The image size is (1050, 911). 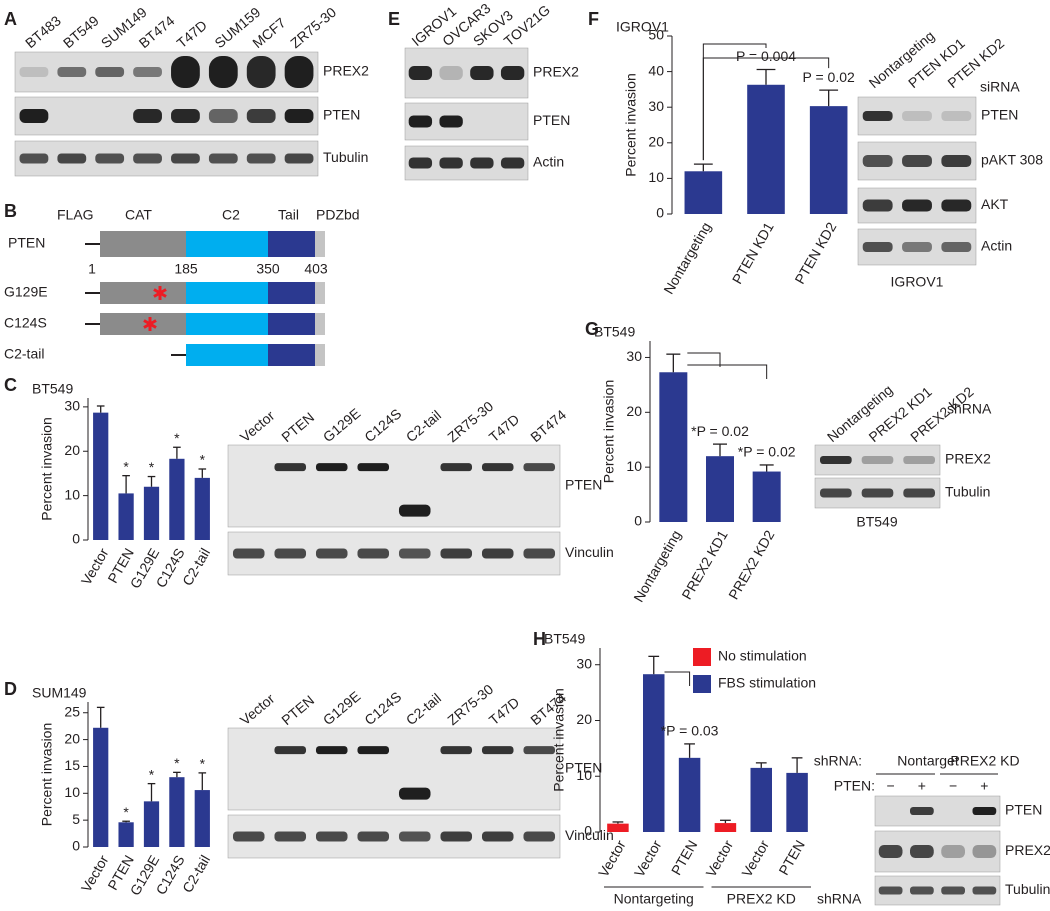 What do you see at coordinates (59, 693) in the screenshot?
I see `chart-title: SUM149` at bounding box center [59, 693].